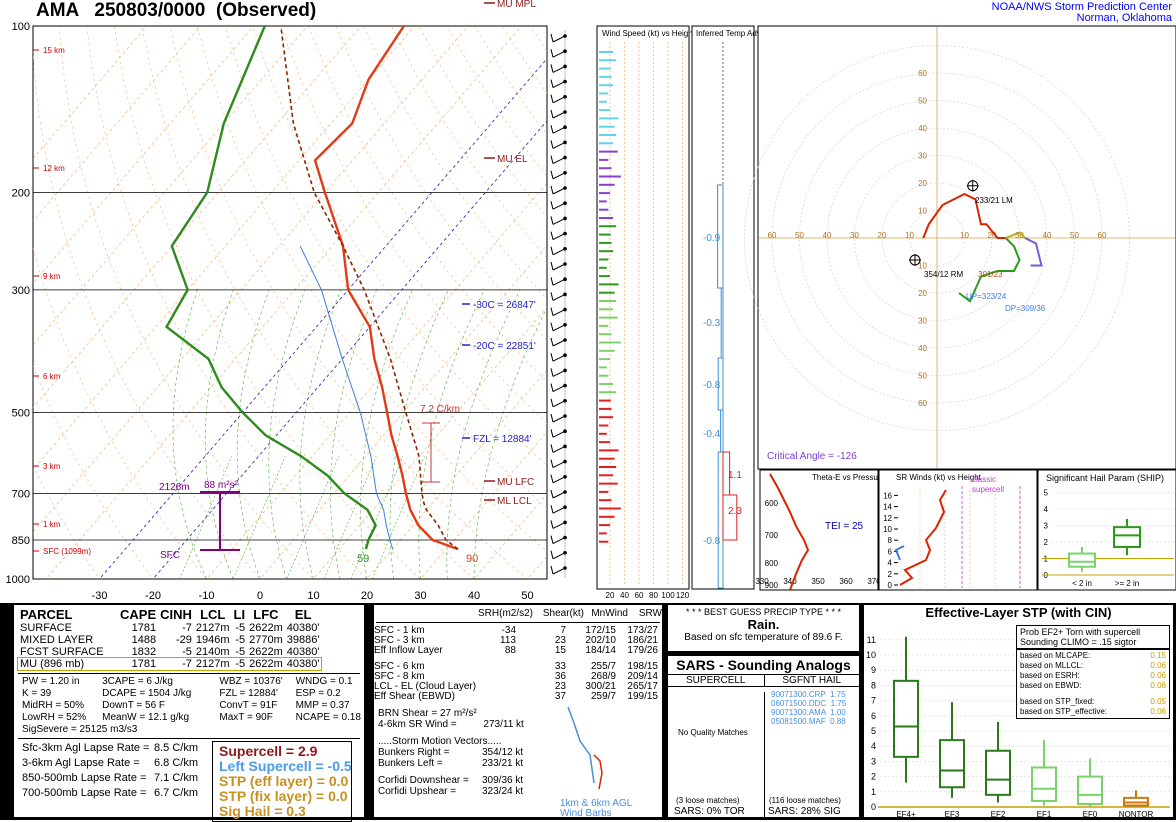 The width and height of the screenshot is (1176, 822). I want to click on temp-tick-label: -10, so click(207, 596).